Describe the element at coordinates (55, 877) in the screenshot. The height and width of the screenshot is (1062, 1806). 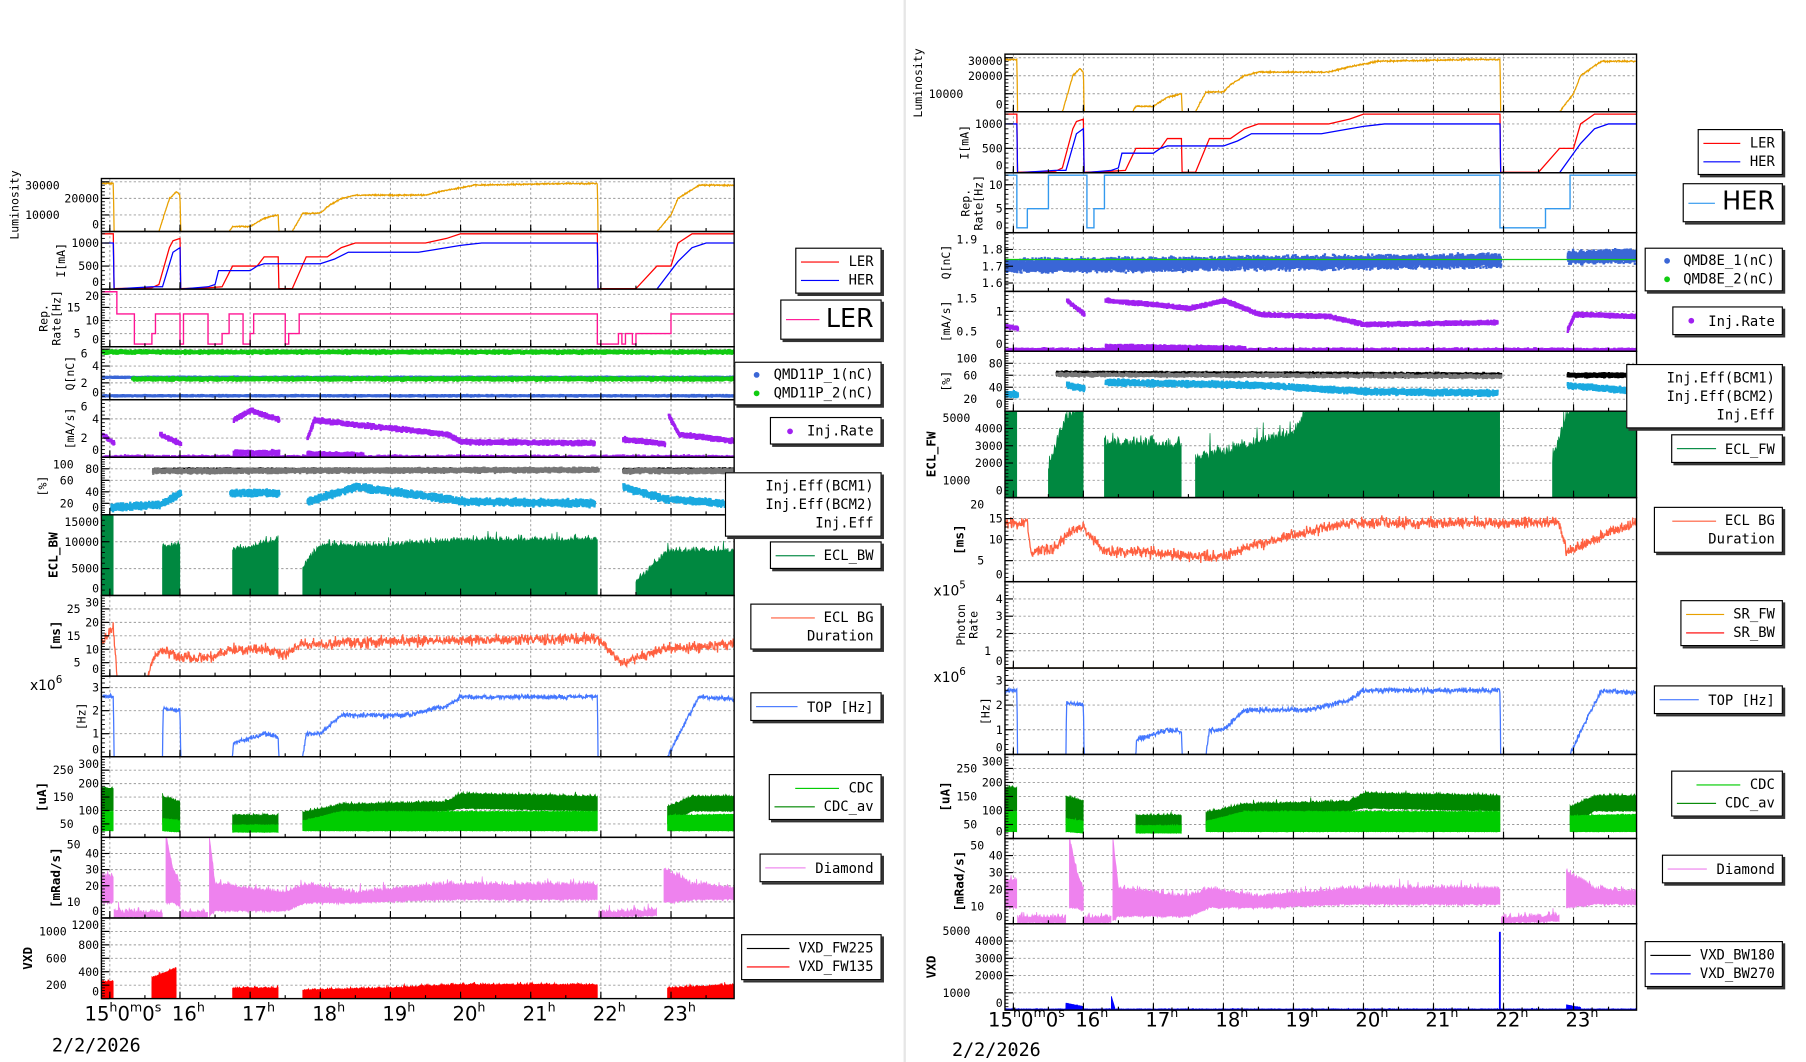
I see `y-axis-label: [mRad/s]` at that location.